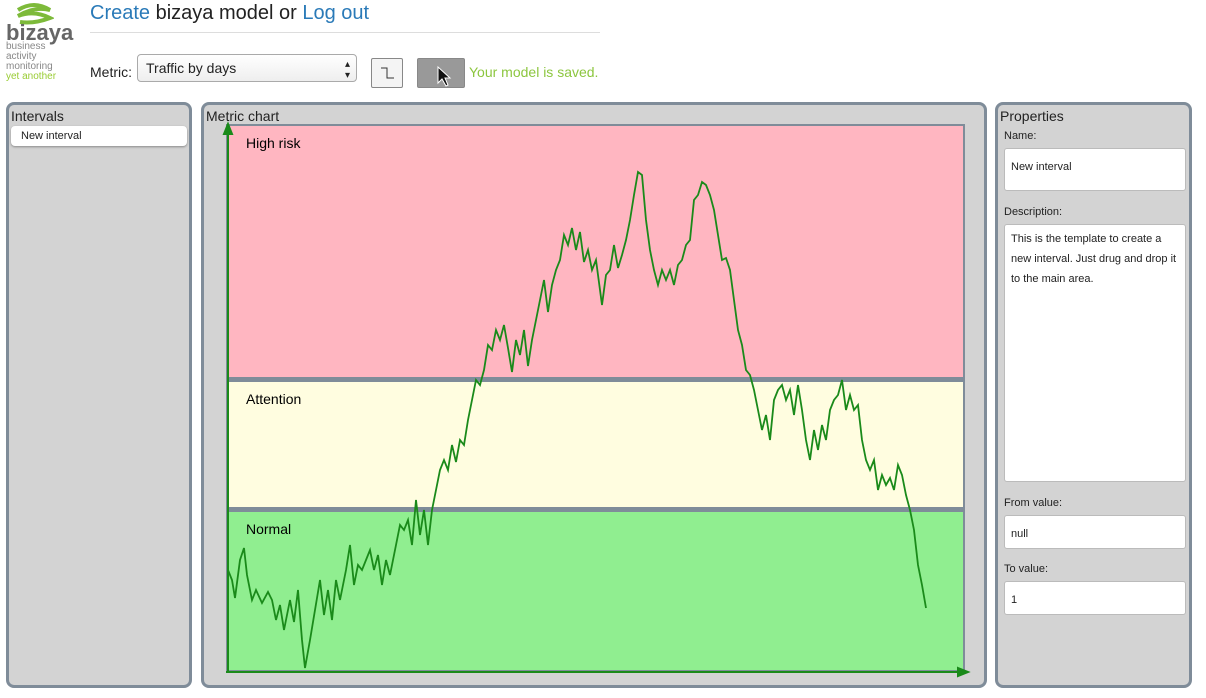 This screenshot has height=698, width=1206. What do you see at coordinates (247, 68) in the screenshot?
I see `metric-select: Traffic by days ▴ ▾` at bounding box center [247, 68].